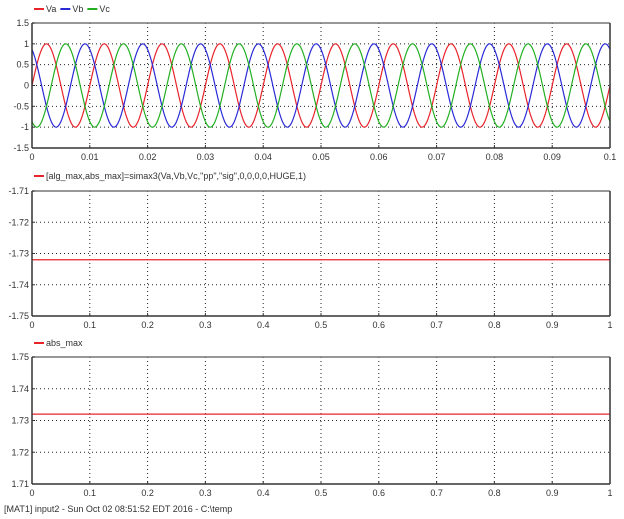 The width and height of the screenshot is (624, 519). Describe the element at coordinates (104, 9) in the screenshot. I see `legend-label: Vc` at that location.